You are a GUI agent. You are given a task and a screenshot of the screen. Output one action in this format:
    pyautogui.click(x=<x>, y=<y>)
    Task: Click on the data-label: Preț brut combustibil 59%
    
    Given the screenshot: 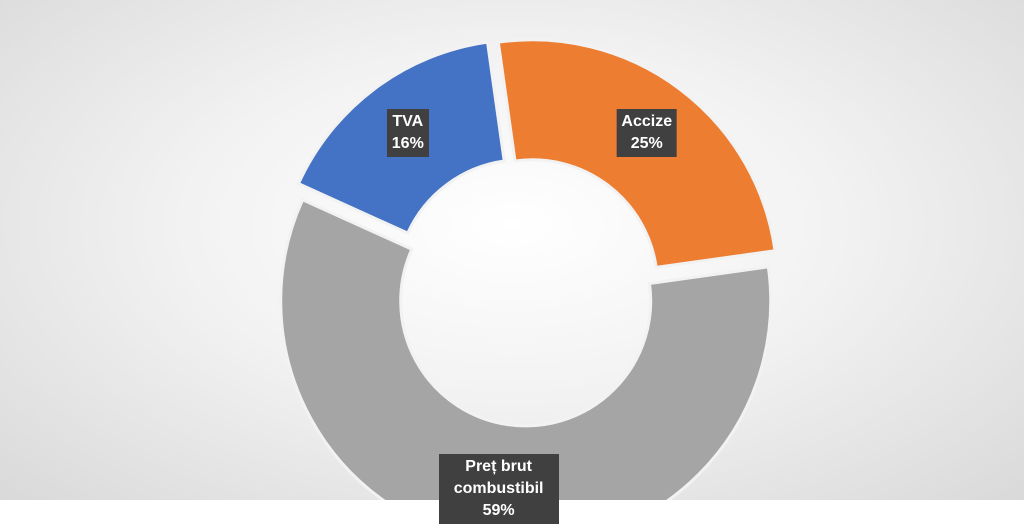 What is the action you would take?
    pyautogui.click(x=498, y=488)
    